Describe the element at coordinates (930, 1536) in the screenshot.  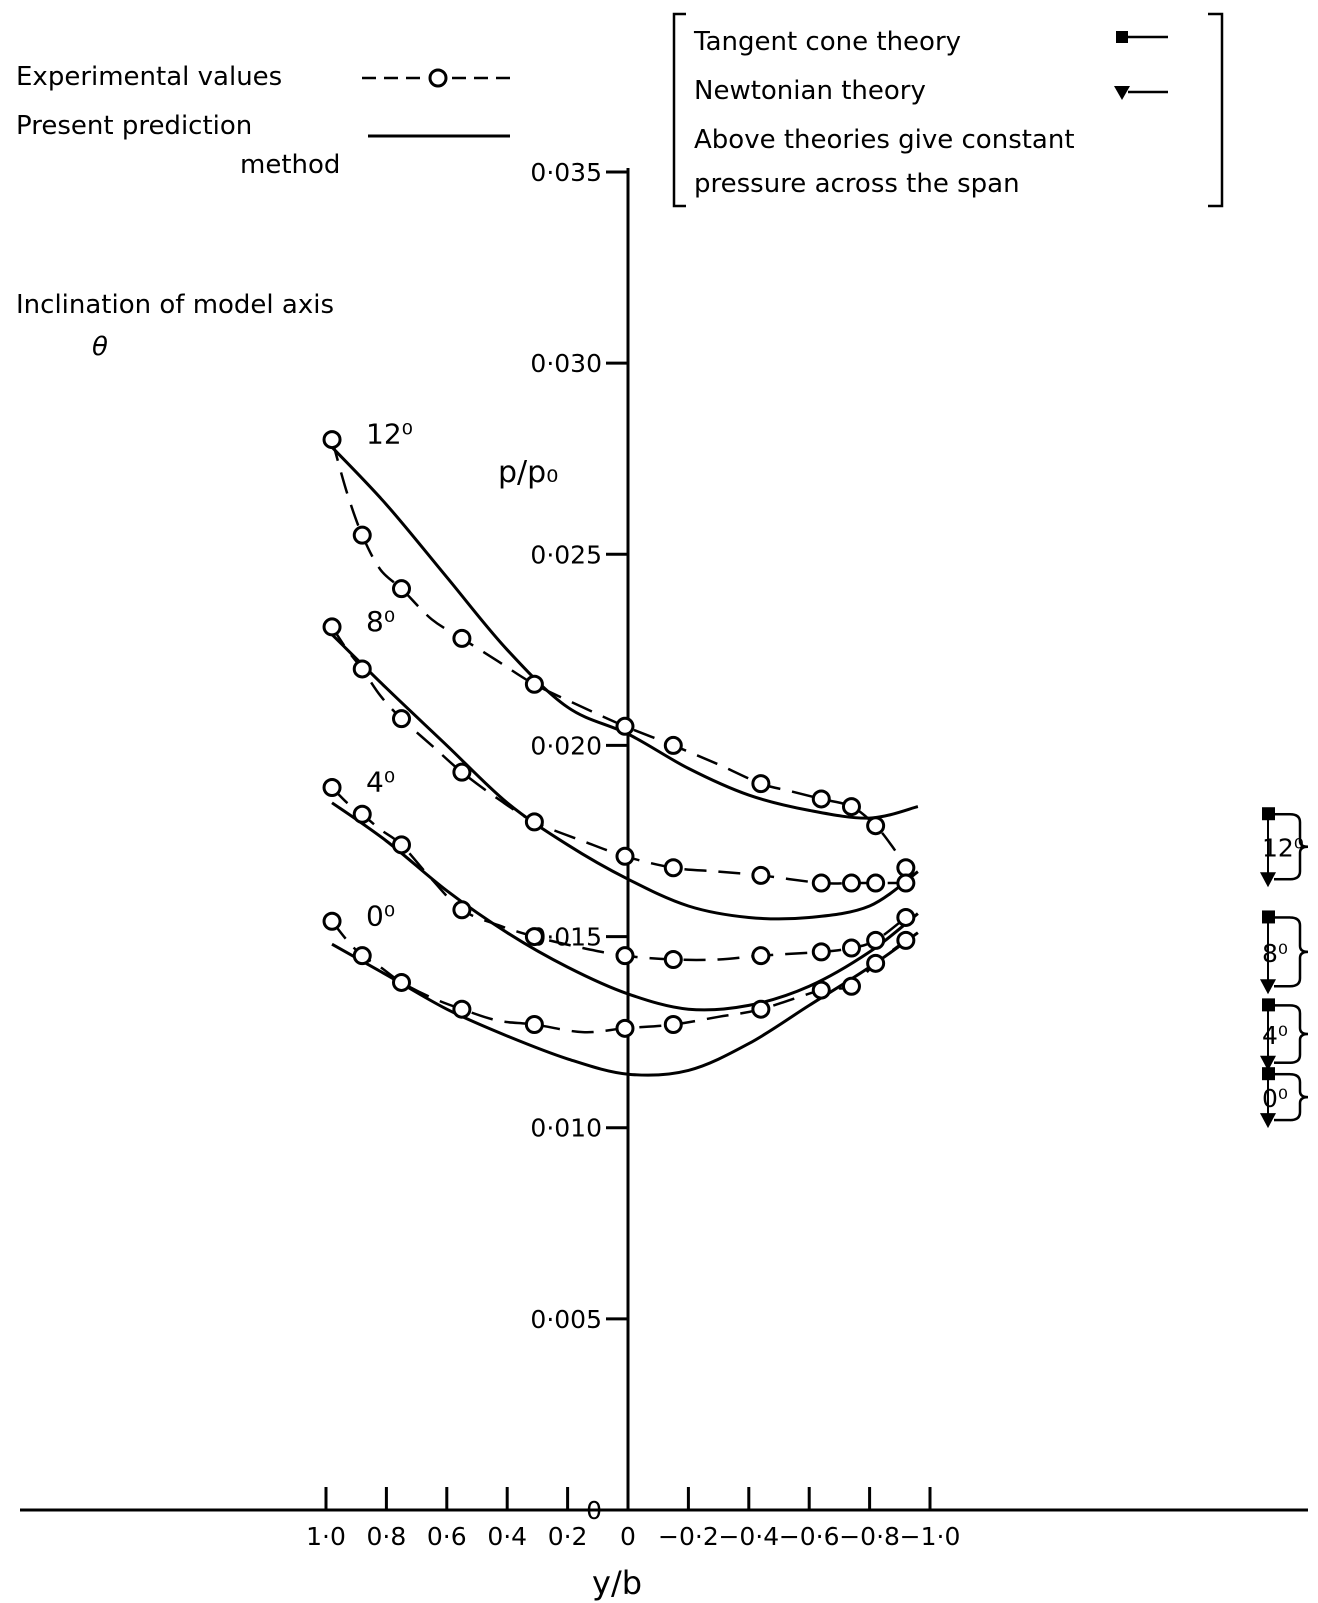
I see `x-tick-label: −1·0` at that location.